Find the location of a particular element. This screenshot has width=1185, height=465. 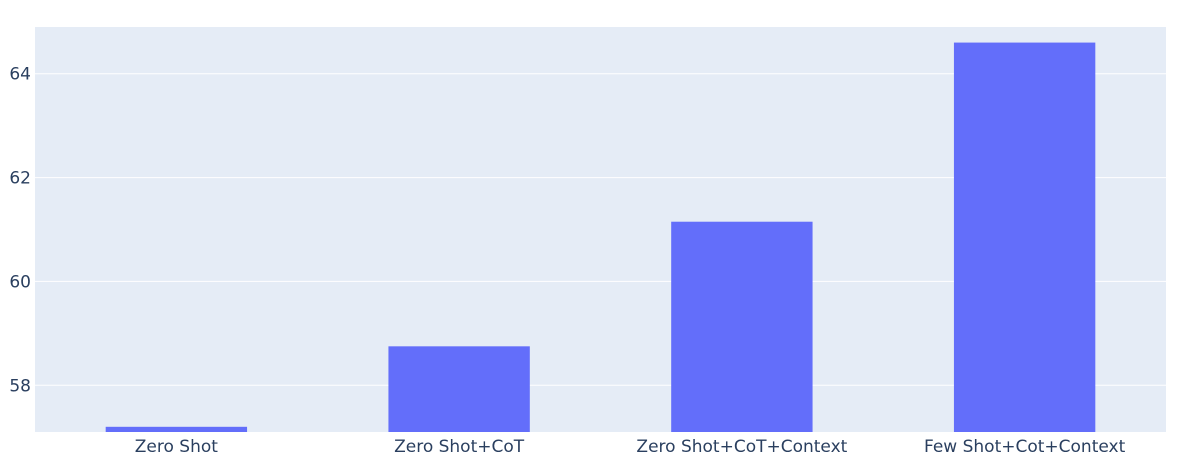

y-axis-ticks: 58 60 62 64 is located at coordinates (20, 231).